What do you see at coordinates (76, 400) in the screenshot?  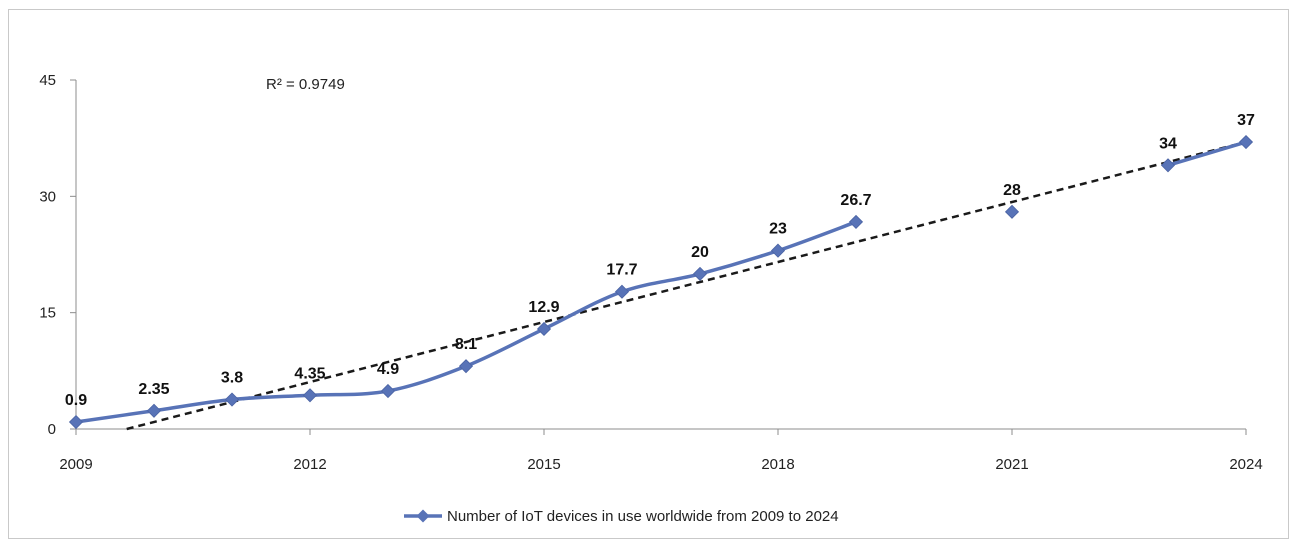 I see `data-label: 0.9` at bounding box center [76, 400].